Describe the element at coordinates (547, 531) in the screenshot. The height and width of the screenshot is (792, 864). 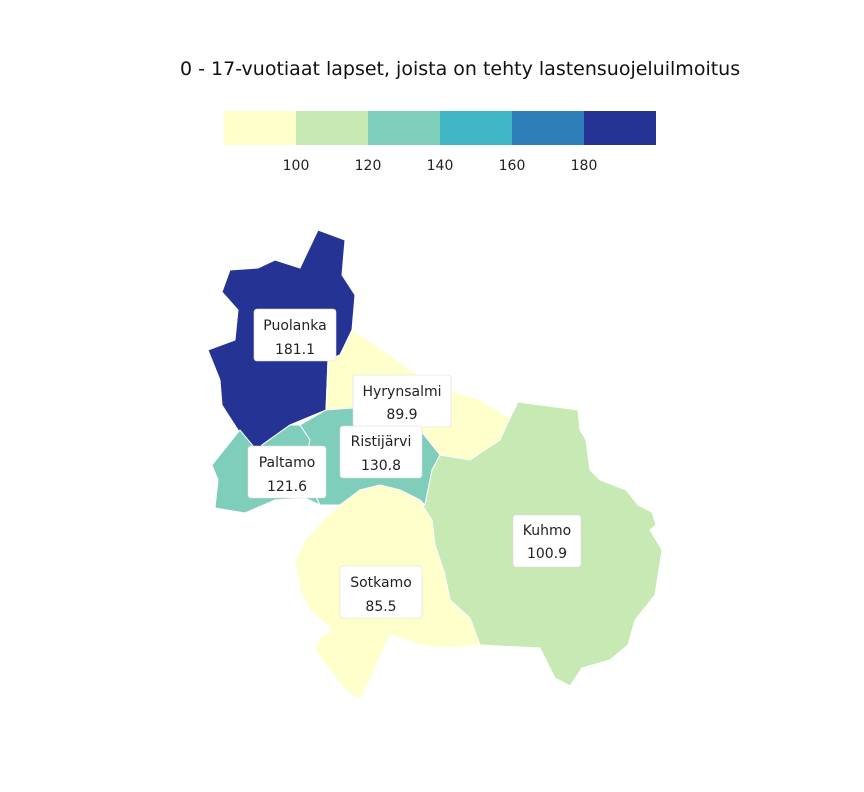
I see `region-name: Kuhmo` at that location.